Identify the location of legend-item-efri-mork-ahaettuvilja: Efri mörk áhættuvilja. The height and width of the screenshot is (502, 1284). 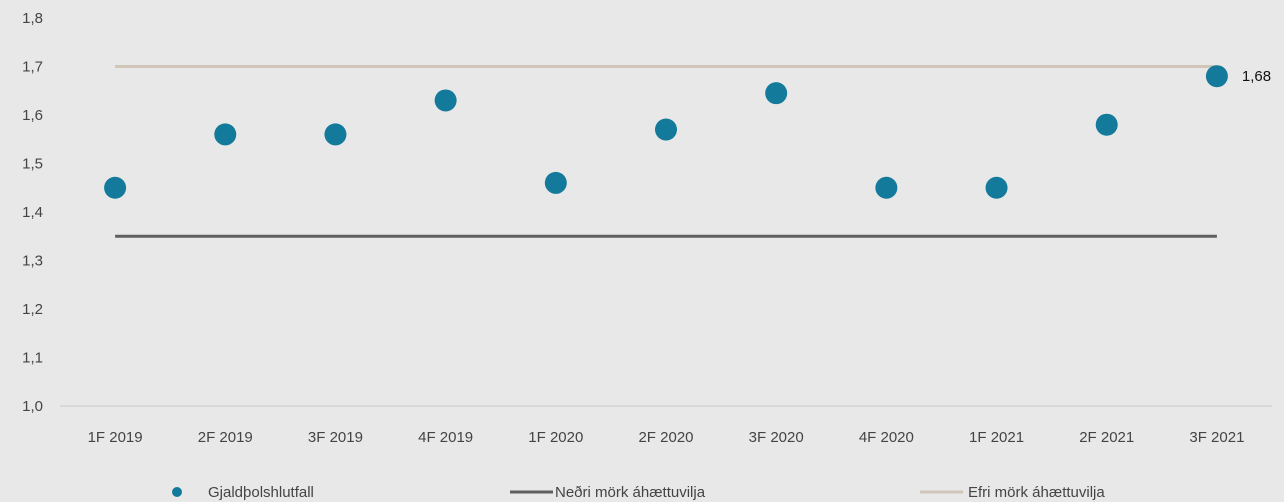
(1012, 492).